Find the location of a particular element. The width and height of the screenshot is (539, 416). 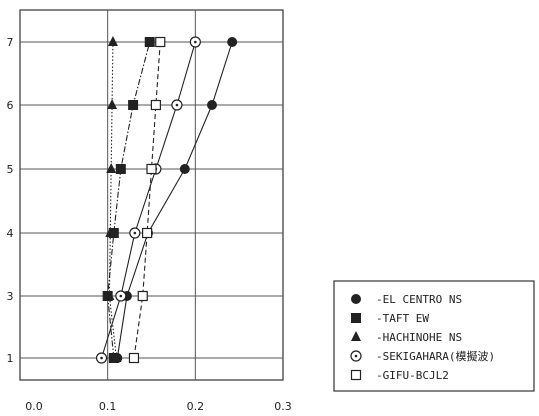

y-tick-label: 5 is located at coordinates (10, 169).